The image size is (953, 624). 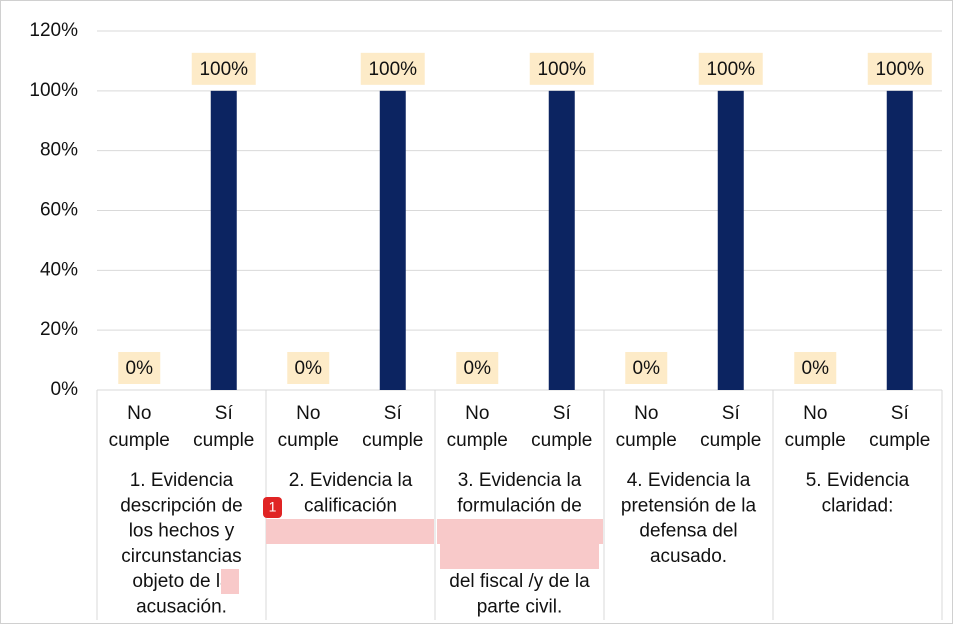 What do you see at coordinates (520, 607) in the screenshot?
I see `group-label: parte civil.` at bounding box center [520, 607].